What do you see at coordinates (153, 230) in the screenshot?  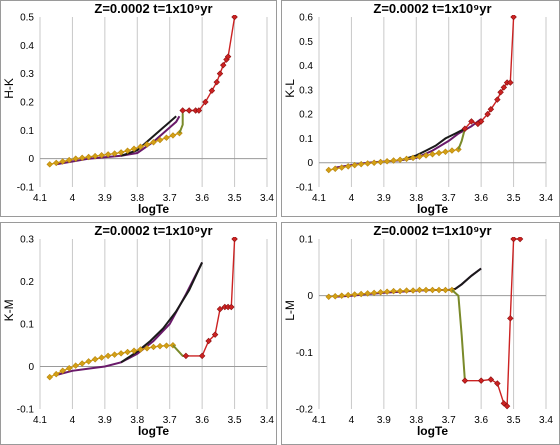 I see `chart-title: Z=0.0002 t=1x10⁹yr` at bounding box center [153, 230].